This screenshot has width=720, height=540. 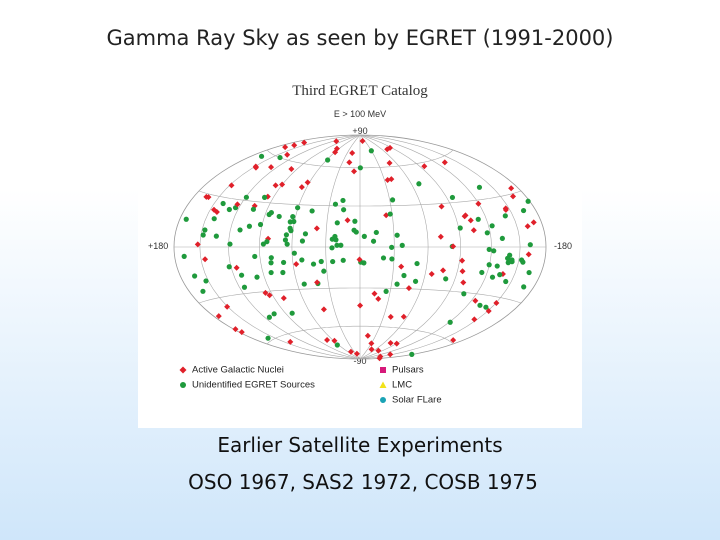 I want to click on legend-label: Pulsars, so click(x=408, y=370).